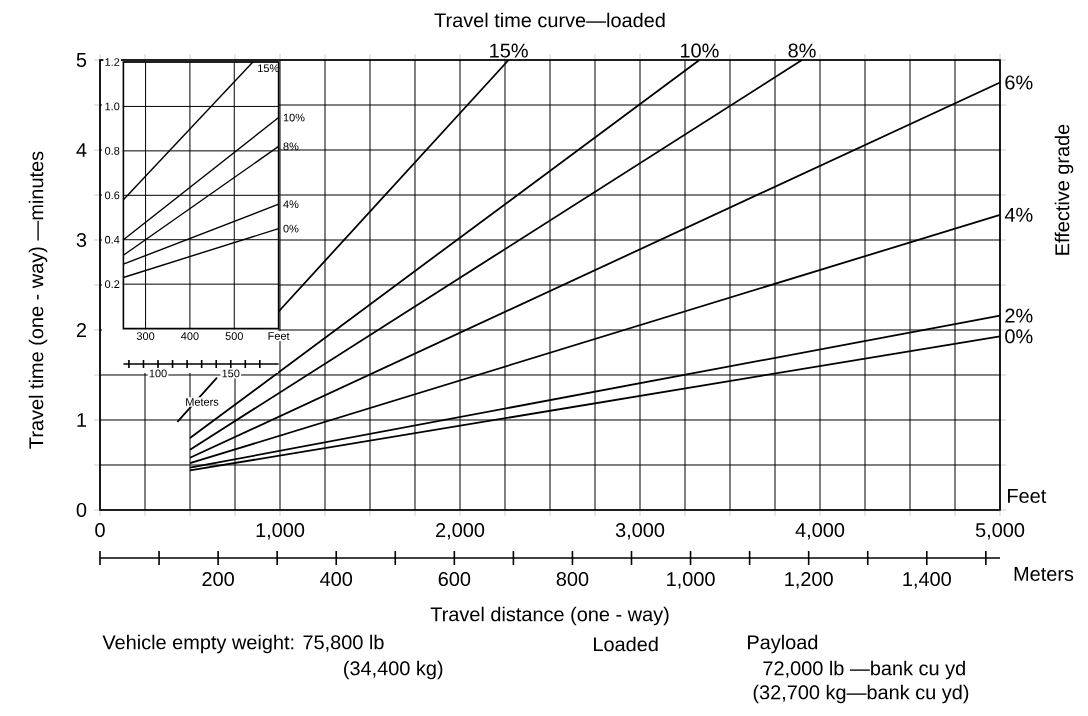  I want to click on text: Vehicle empty weight: 75,800 lb, so click(243, 644).